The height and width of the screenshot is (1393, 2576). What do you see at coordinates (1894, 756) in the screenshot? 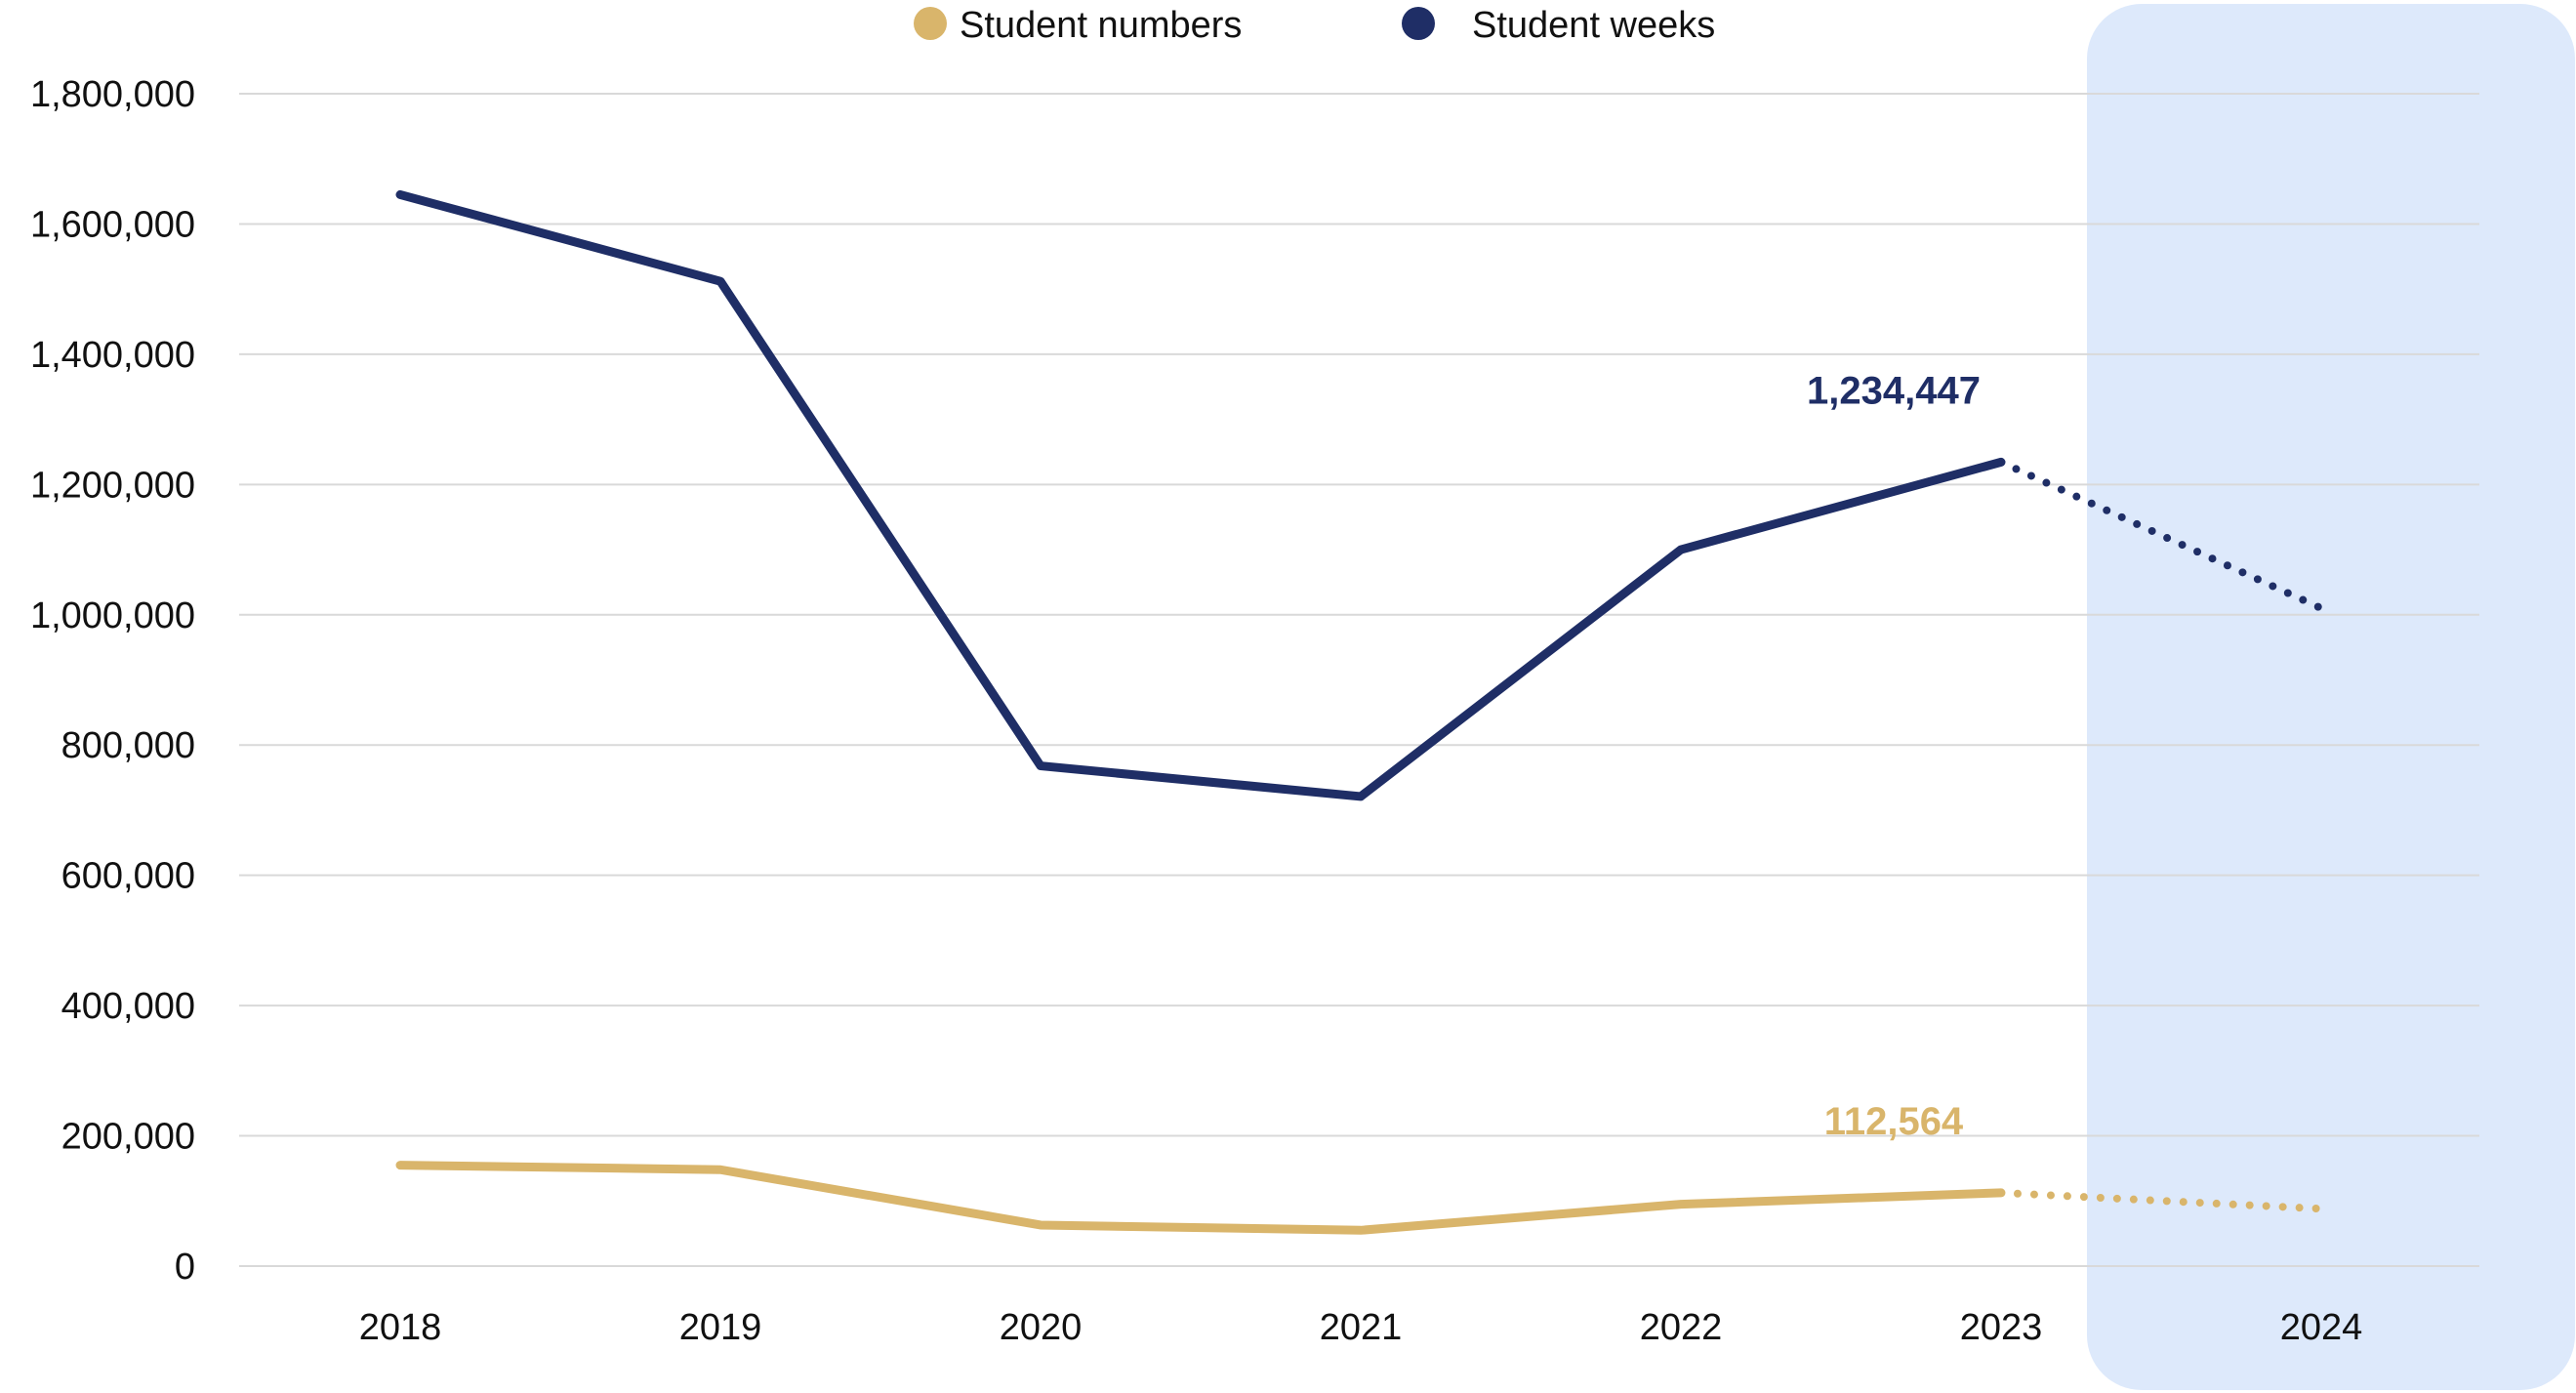
I see `data-labels: 112,564 1,234,447` at bounding box center [1894, 756].